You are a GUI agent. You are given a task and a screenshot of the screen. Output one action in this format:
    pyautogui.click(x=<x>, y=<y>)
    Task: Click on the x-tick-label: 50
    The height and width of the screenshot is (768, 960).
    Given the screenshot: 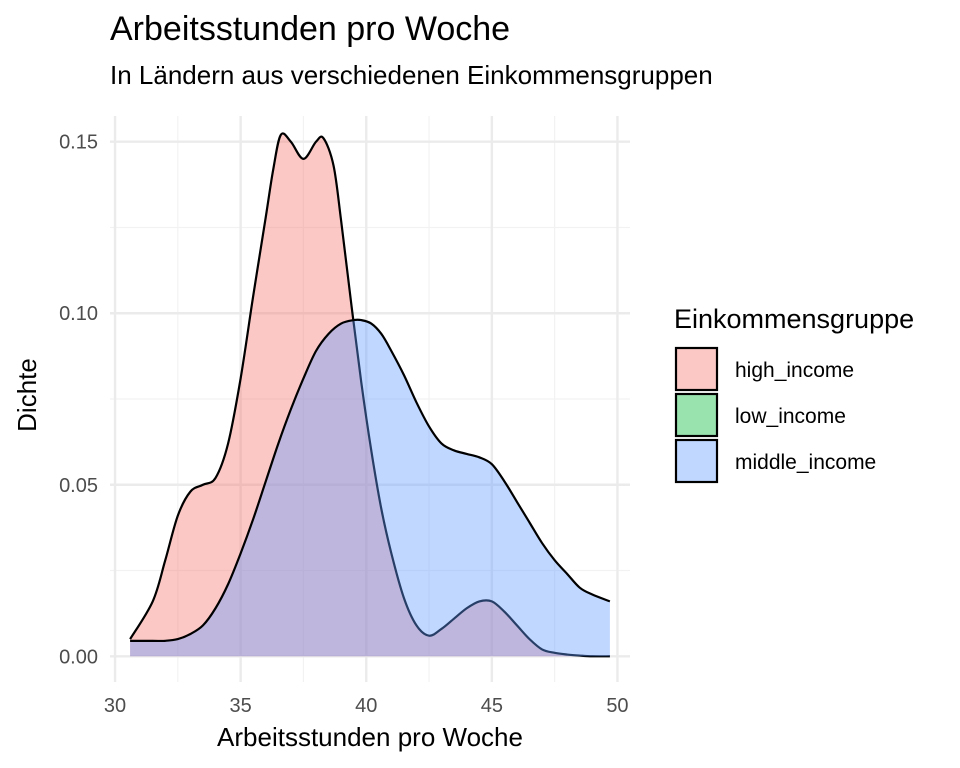 What is the action you would take?
    pyautogui.click(x=617, y=706)
    